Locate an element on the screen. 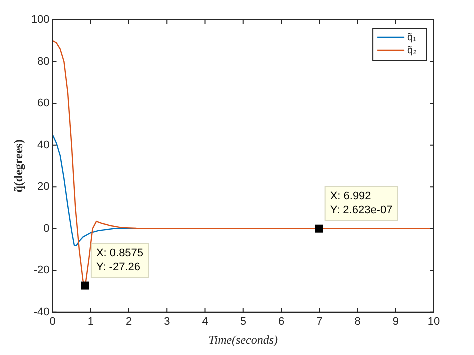 The height and width of the screenshot is (355, 474). y-tick-label: 40 is located at coordinates (44, 145).